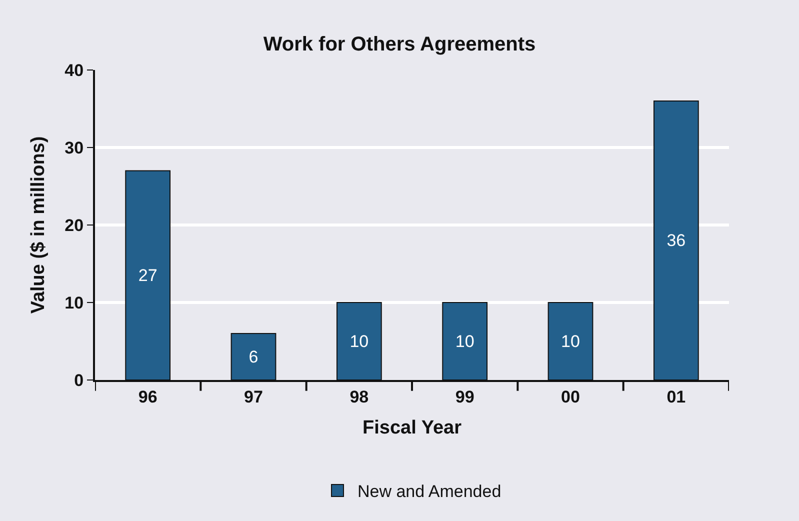  I want to click on y-tick-label: 0, so click(79, 380).